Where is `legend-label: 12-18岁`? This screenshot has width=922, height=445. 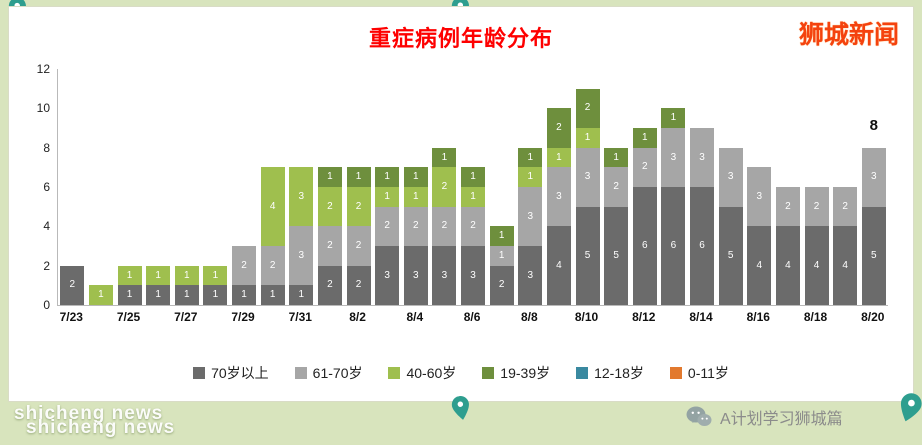 legend-label: 12-18岁 is located at coordinates (619, 373).